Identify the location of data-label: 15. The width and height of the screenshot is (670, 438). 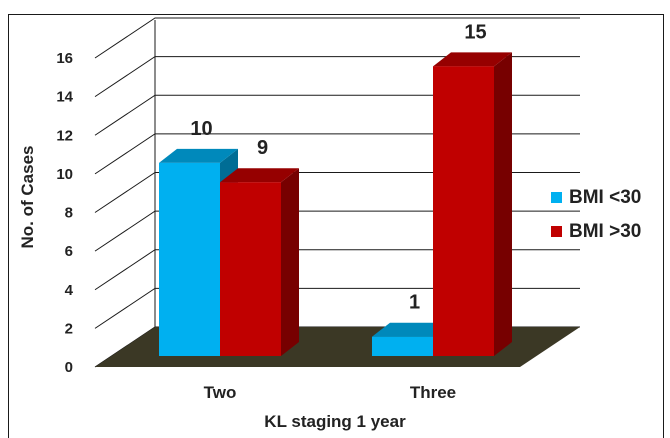
(475, 32).